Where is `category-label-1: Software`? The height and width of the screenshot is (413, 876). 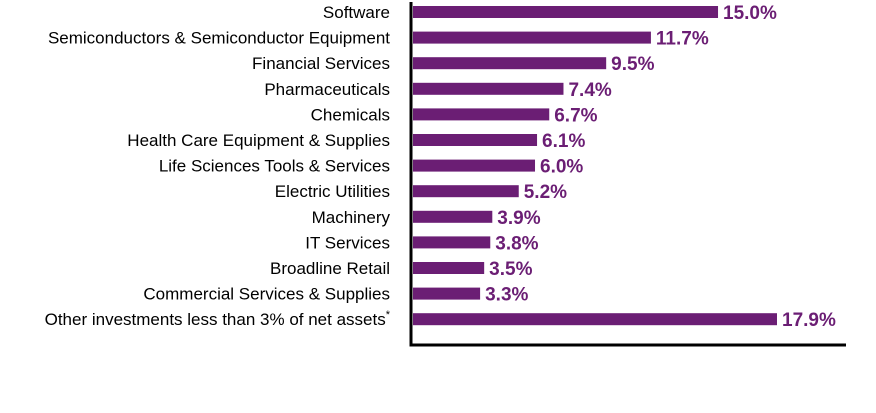
category-label-1: Software is located at coordinates (356, 12).